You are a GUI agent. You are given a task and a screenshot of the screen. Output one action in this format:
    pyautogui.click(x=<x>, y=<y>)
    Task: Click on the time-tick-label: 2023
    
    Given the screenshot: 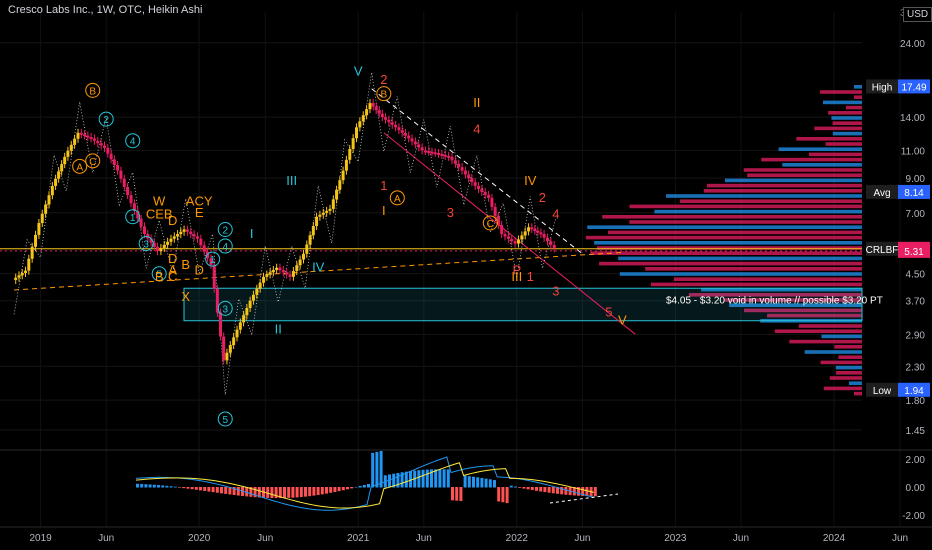 What is the action you would take?
    pyautogui.click(x=675, y=538)
    